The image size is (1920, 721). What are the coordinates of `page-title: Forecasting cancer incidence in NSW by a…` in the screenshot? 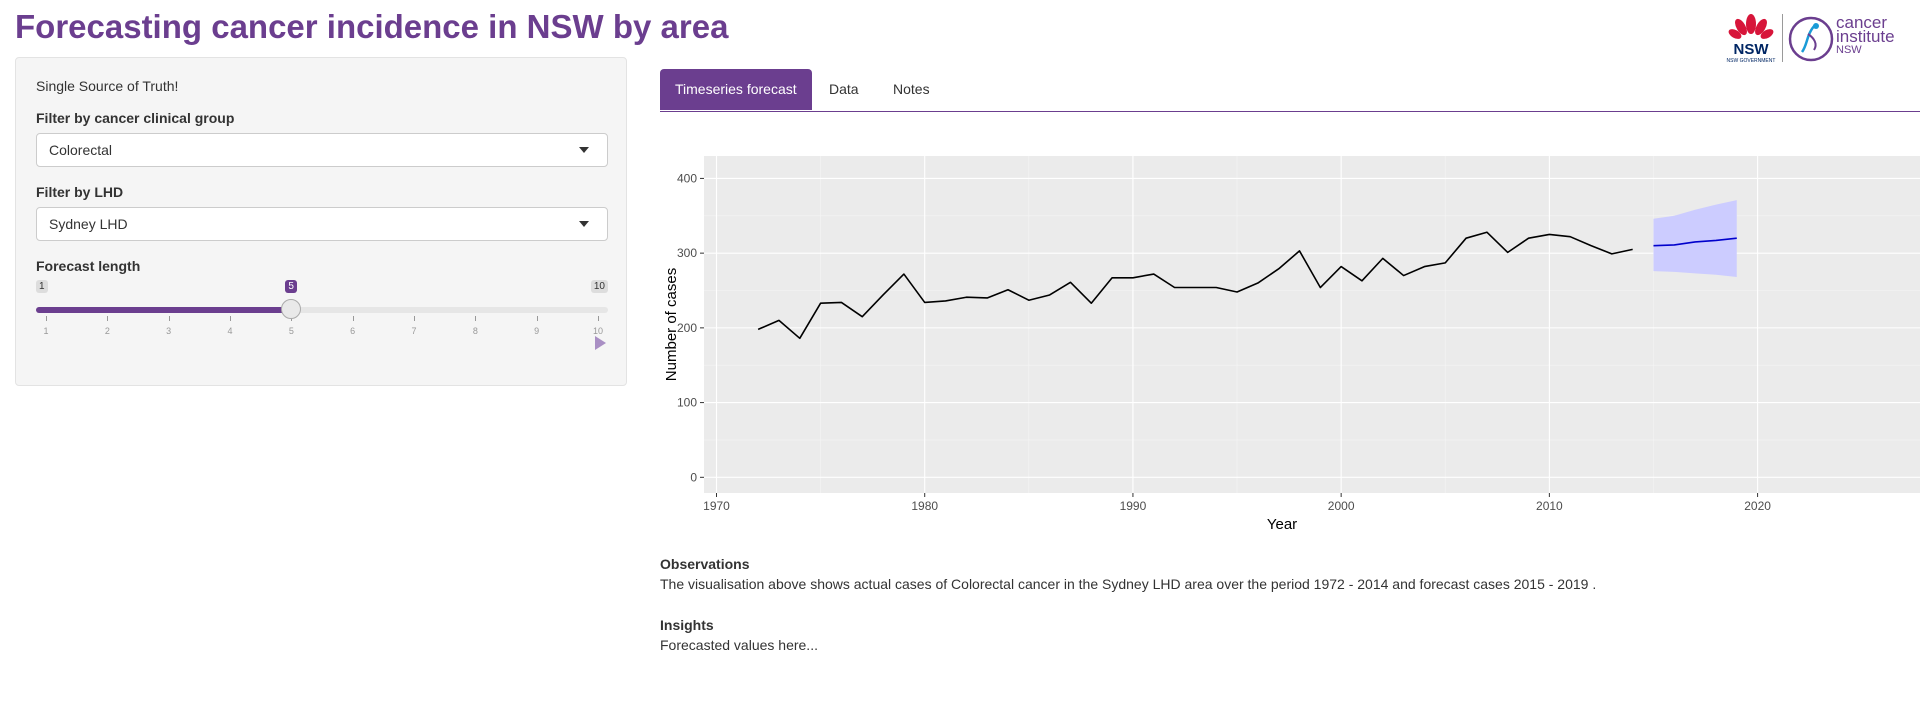 It's located at (372, 26).